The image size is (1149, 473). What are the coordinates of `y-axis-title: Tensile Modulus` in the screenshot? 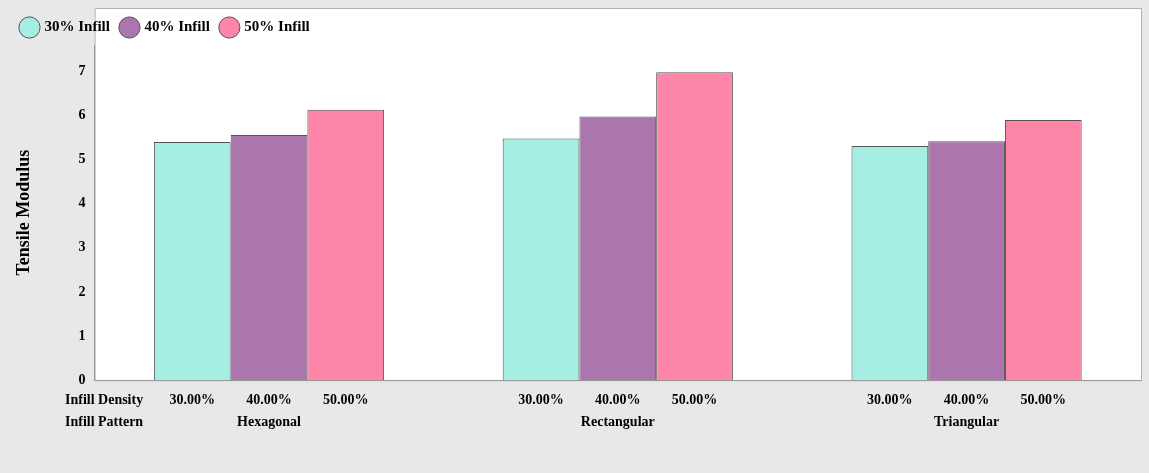 It's located at (23, 212).